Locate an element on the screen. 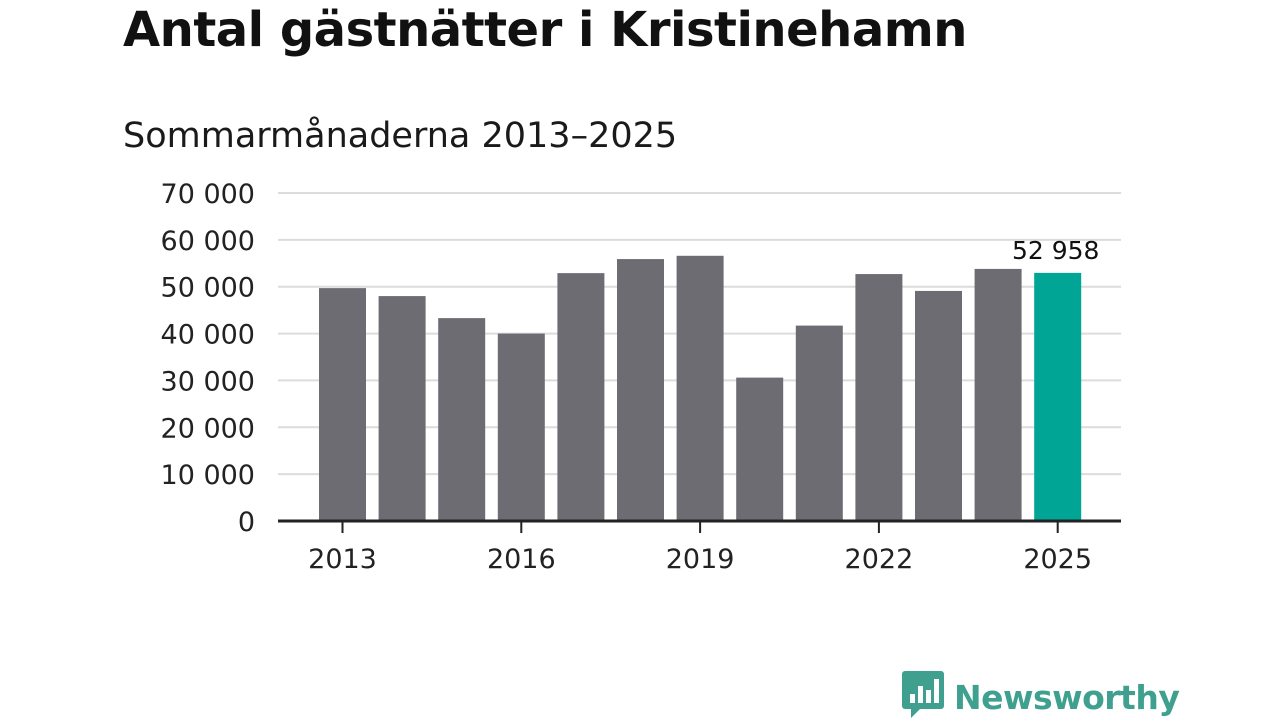 This screenshot has width=1280, height=720. y-tick-label: 40 000 is located at coordinates (208, 335).